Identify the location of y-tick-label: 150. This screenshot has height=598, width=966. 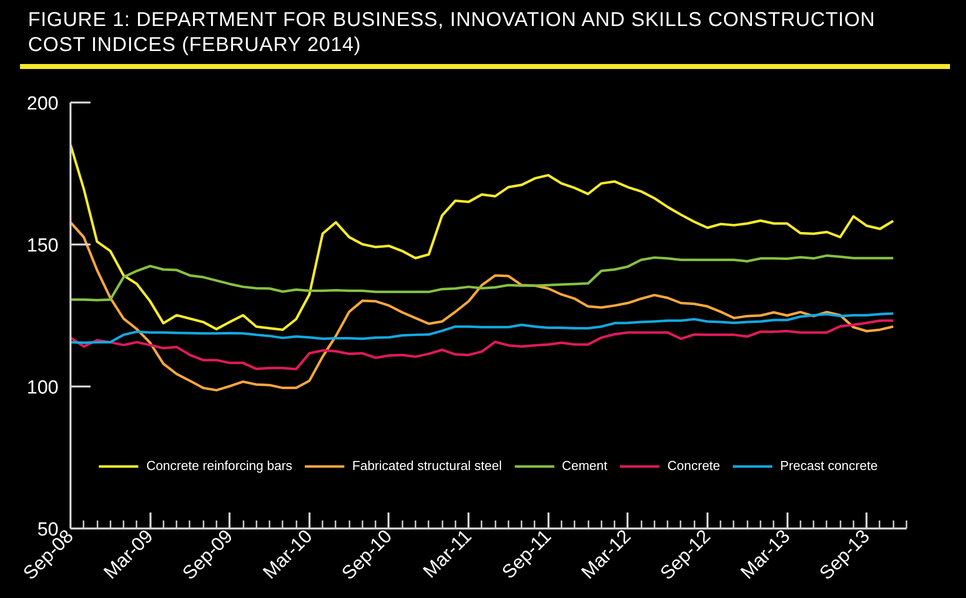
(42, 246).